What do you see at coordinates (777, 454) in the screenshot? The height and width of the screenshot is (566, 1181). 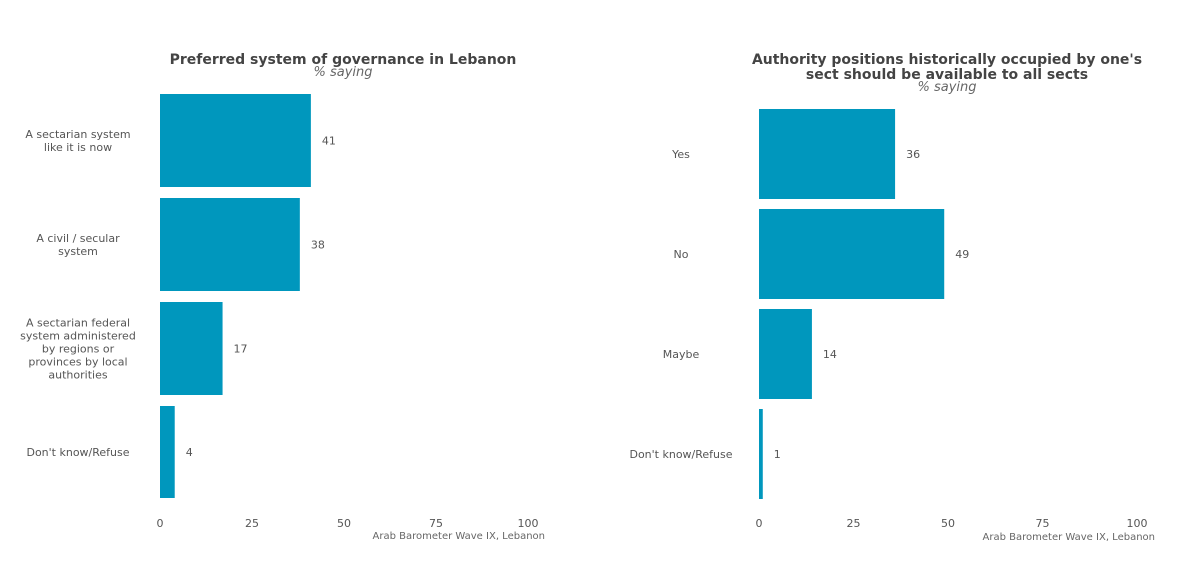 I see `data-label: 1` at bounding box center [777, 454].